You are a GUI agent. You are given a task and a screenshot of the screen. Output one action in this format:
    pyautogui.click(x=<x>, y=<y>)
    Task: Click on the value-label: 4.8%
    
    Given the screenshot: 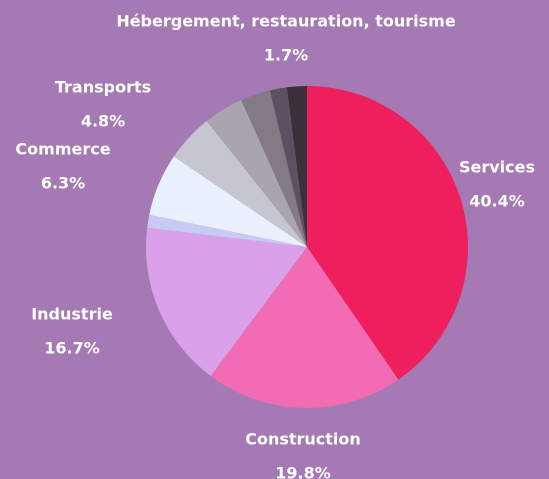 What is the action you would take?
    pyautogui.click(x=103, y=121)
    